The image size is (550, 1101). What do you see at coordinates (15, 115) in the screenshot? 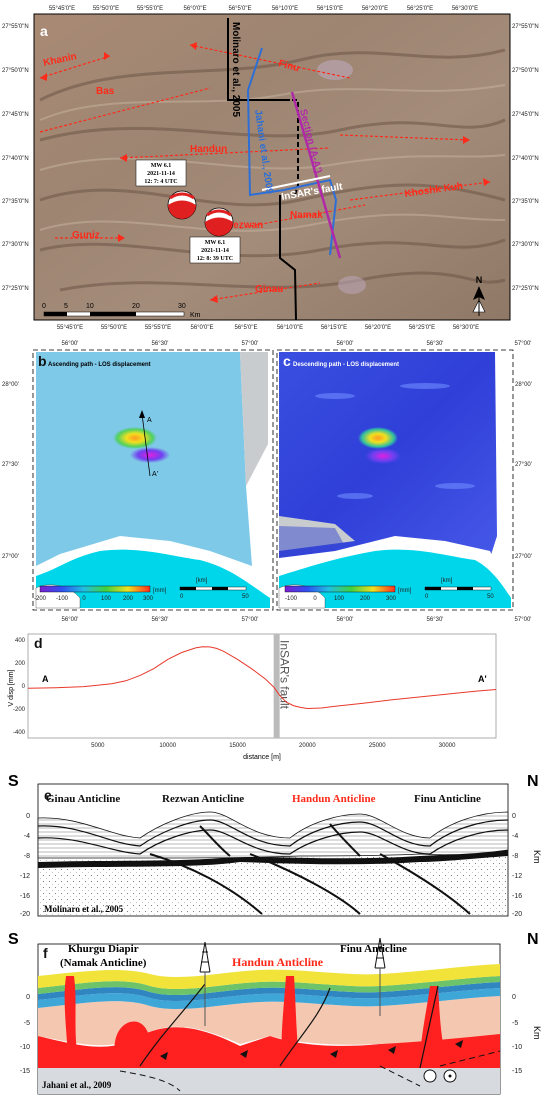
I see `lat-tick-left: 27°45'0"N` at bounding box center [15, 115].